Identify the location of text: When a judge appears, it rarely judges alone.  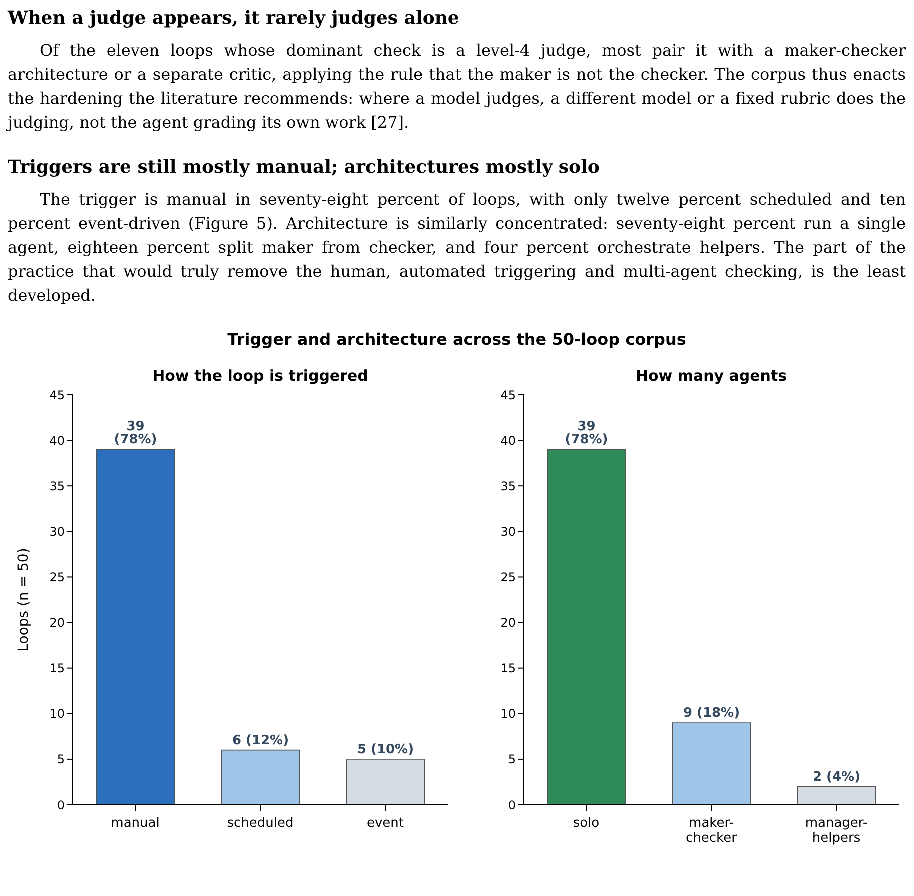
(234, 18).